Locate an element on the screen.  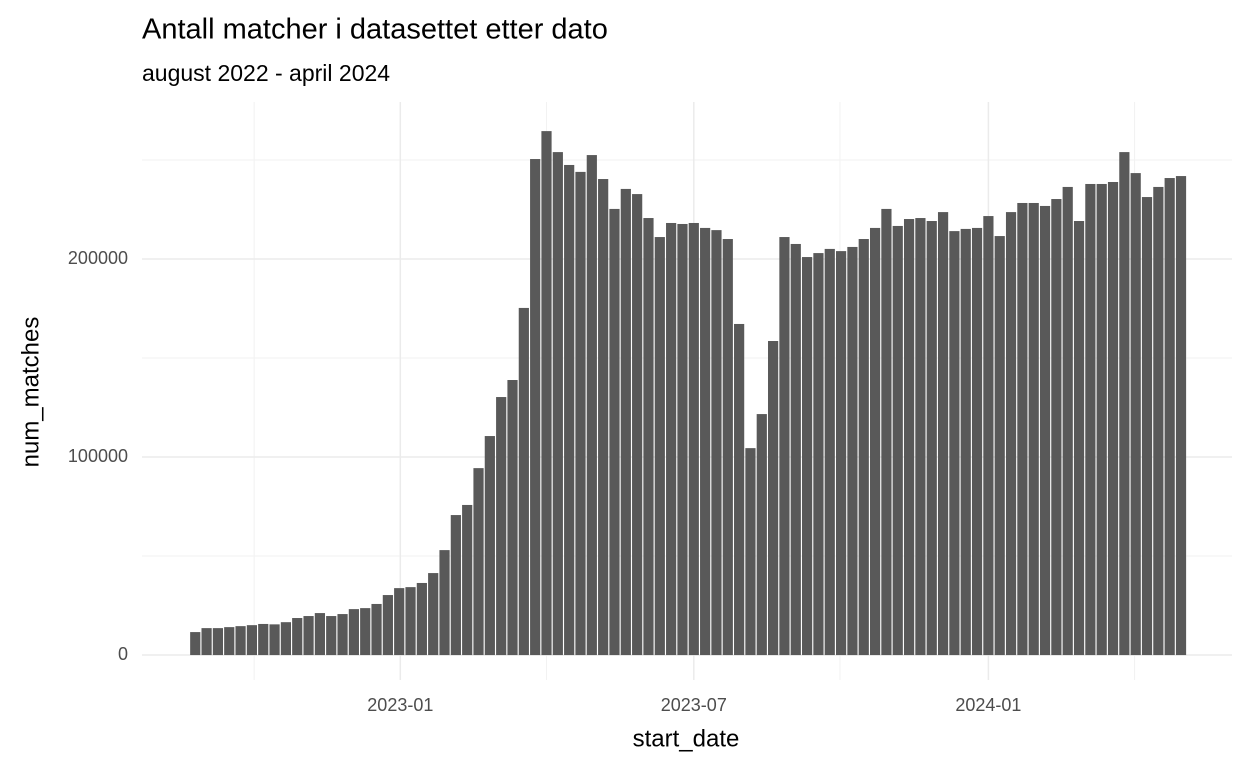
y-tick-label: 100000 is located at coordinates (98, 456).